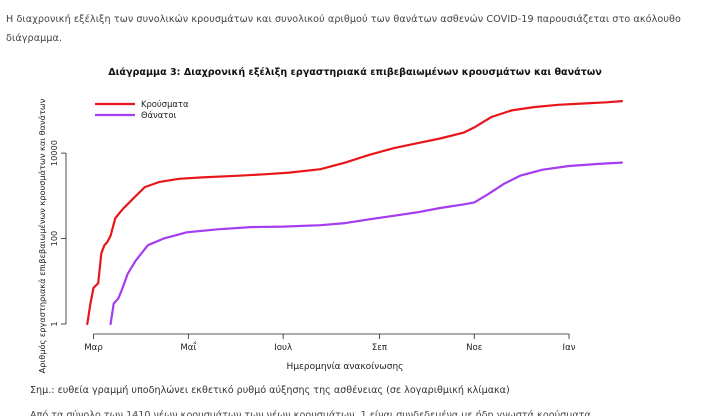 The width and height of the screenshot is (711, 416). I want to click on x-tick-label: Μαΐ, so click(188, 347).